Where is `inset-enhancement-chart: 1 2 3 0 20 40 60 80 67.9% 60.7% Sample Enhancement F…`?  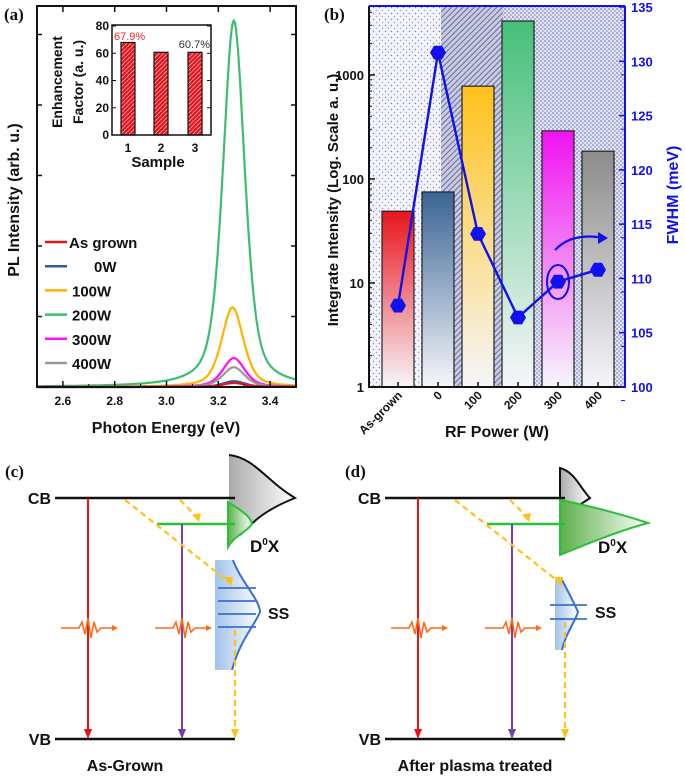
inset-enhancement-chart: 1 2 3 0 20 40 60 80 67.9% 60.7% Sample Enhancement F… is located at coordinates (130, 95).